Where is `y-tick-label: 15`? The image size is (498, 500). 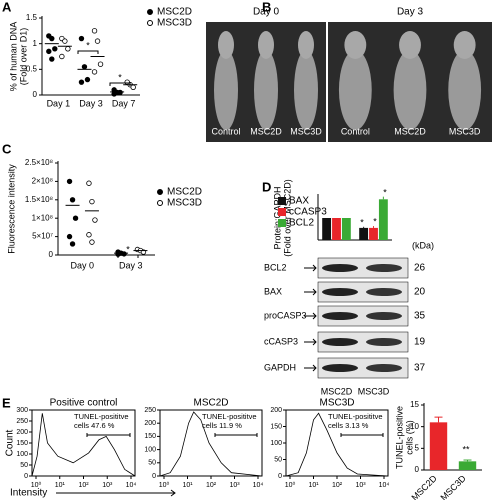
y-tick-label: 15 is located at coordinates (414, 404).